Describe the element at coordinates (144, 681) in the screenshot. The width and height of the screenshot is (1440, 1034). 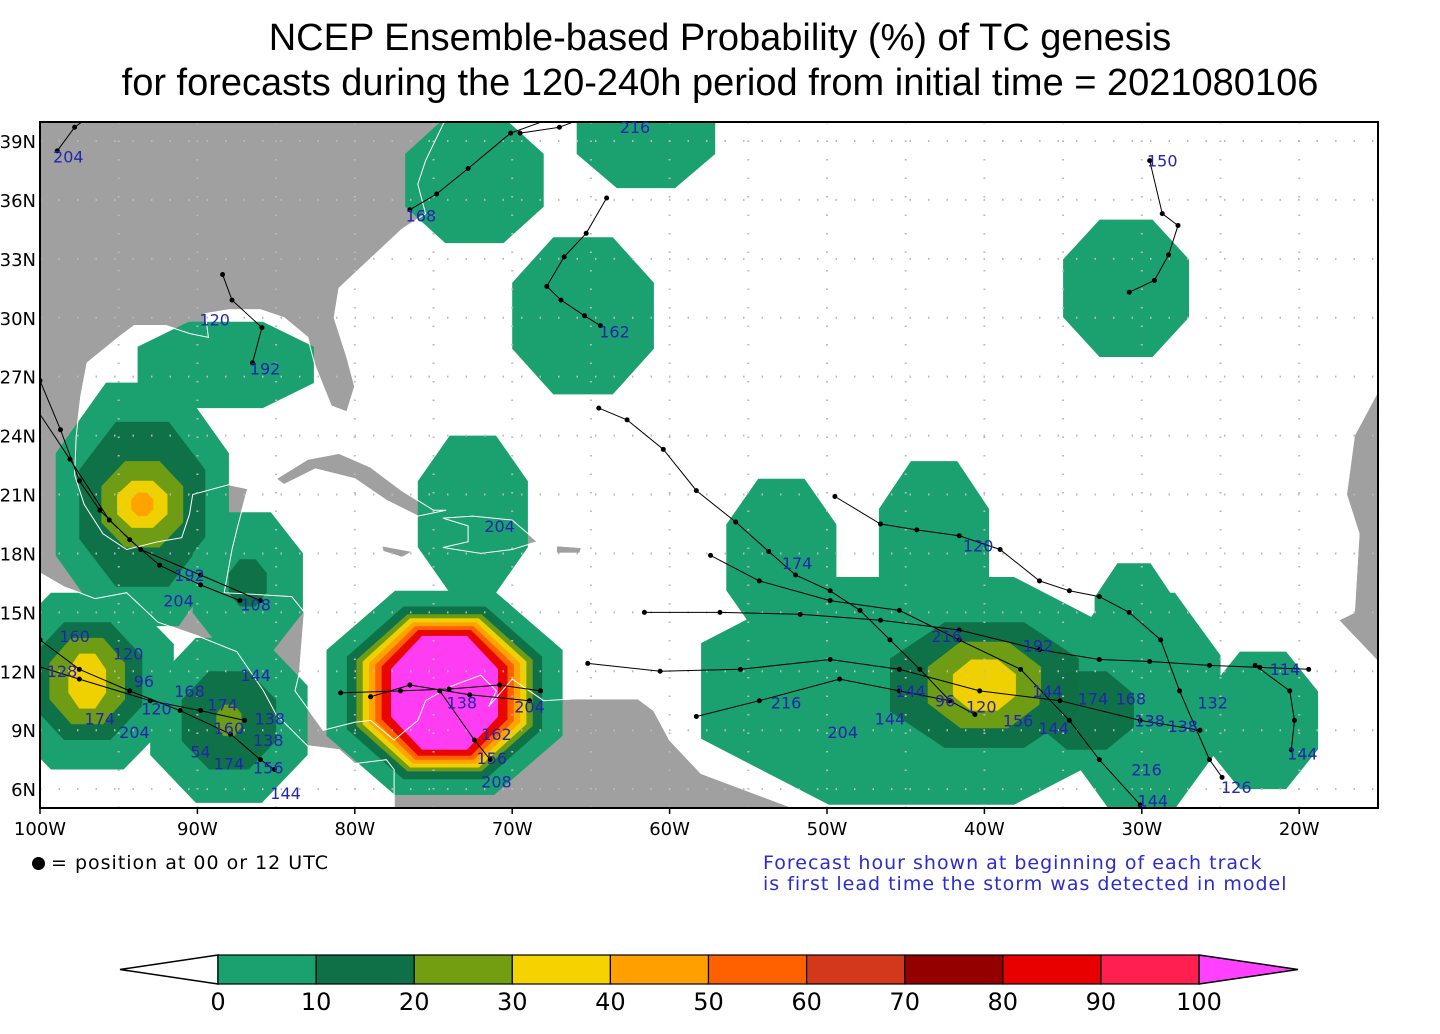
I see `forecast-hour-label: 96` at that location.